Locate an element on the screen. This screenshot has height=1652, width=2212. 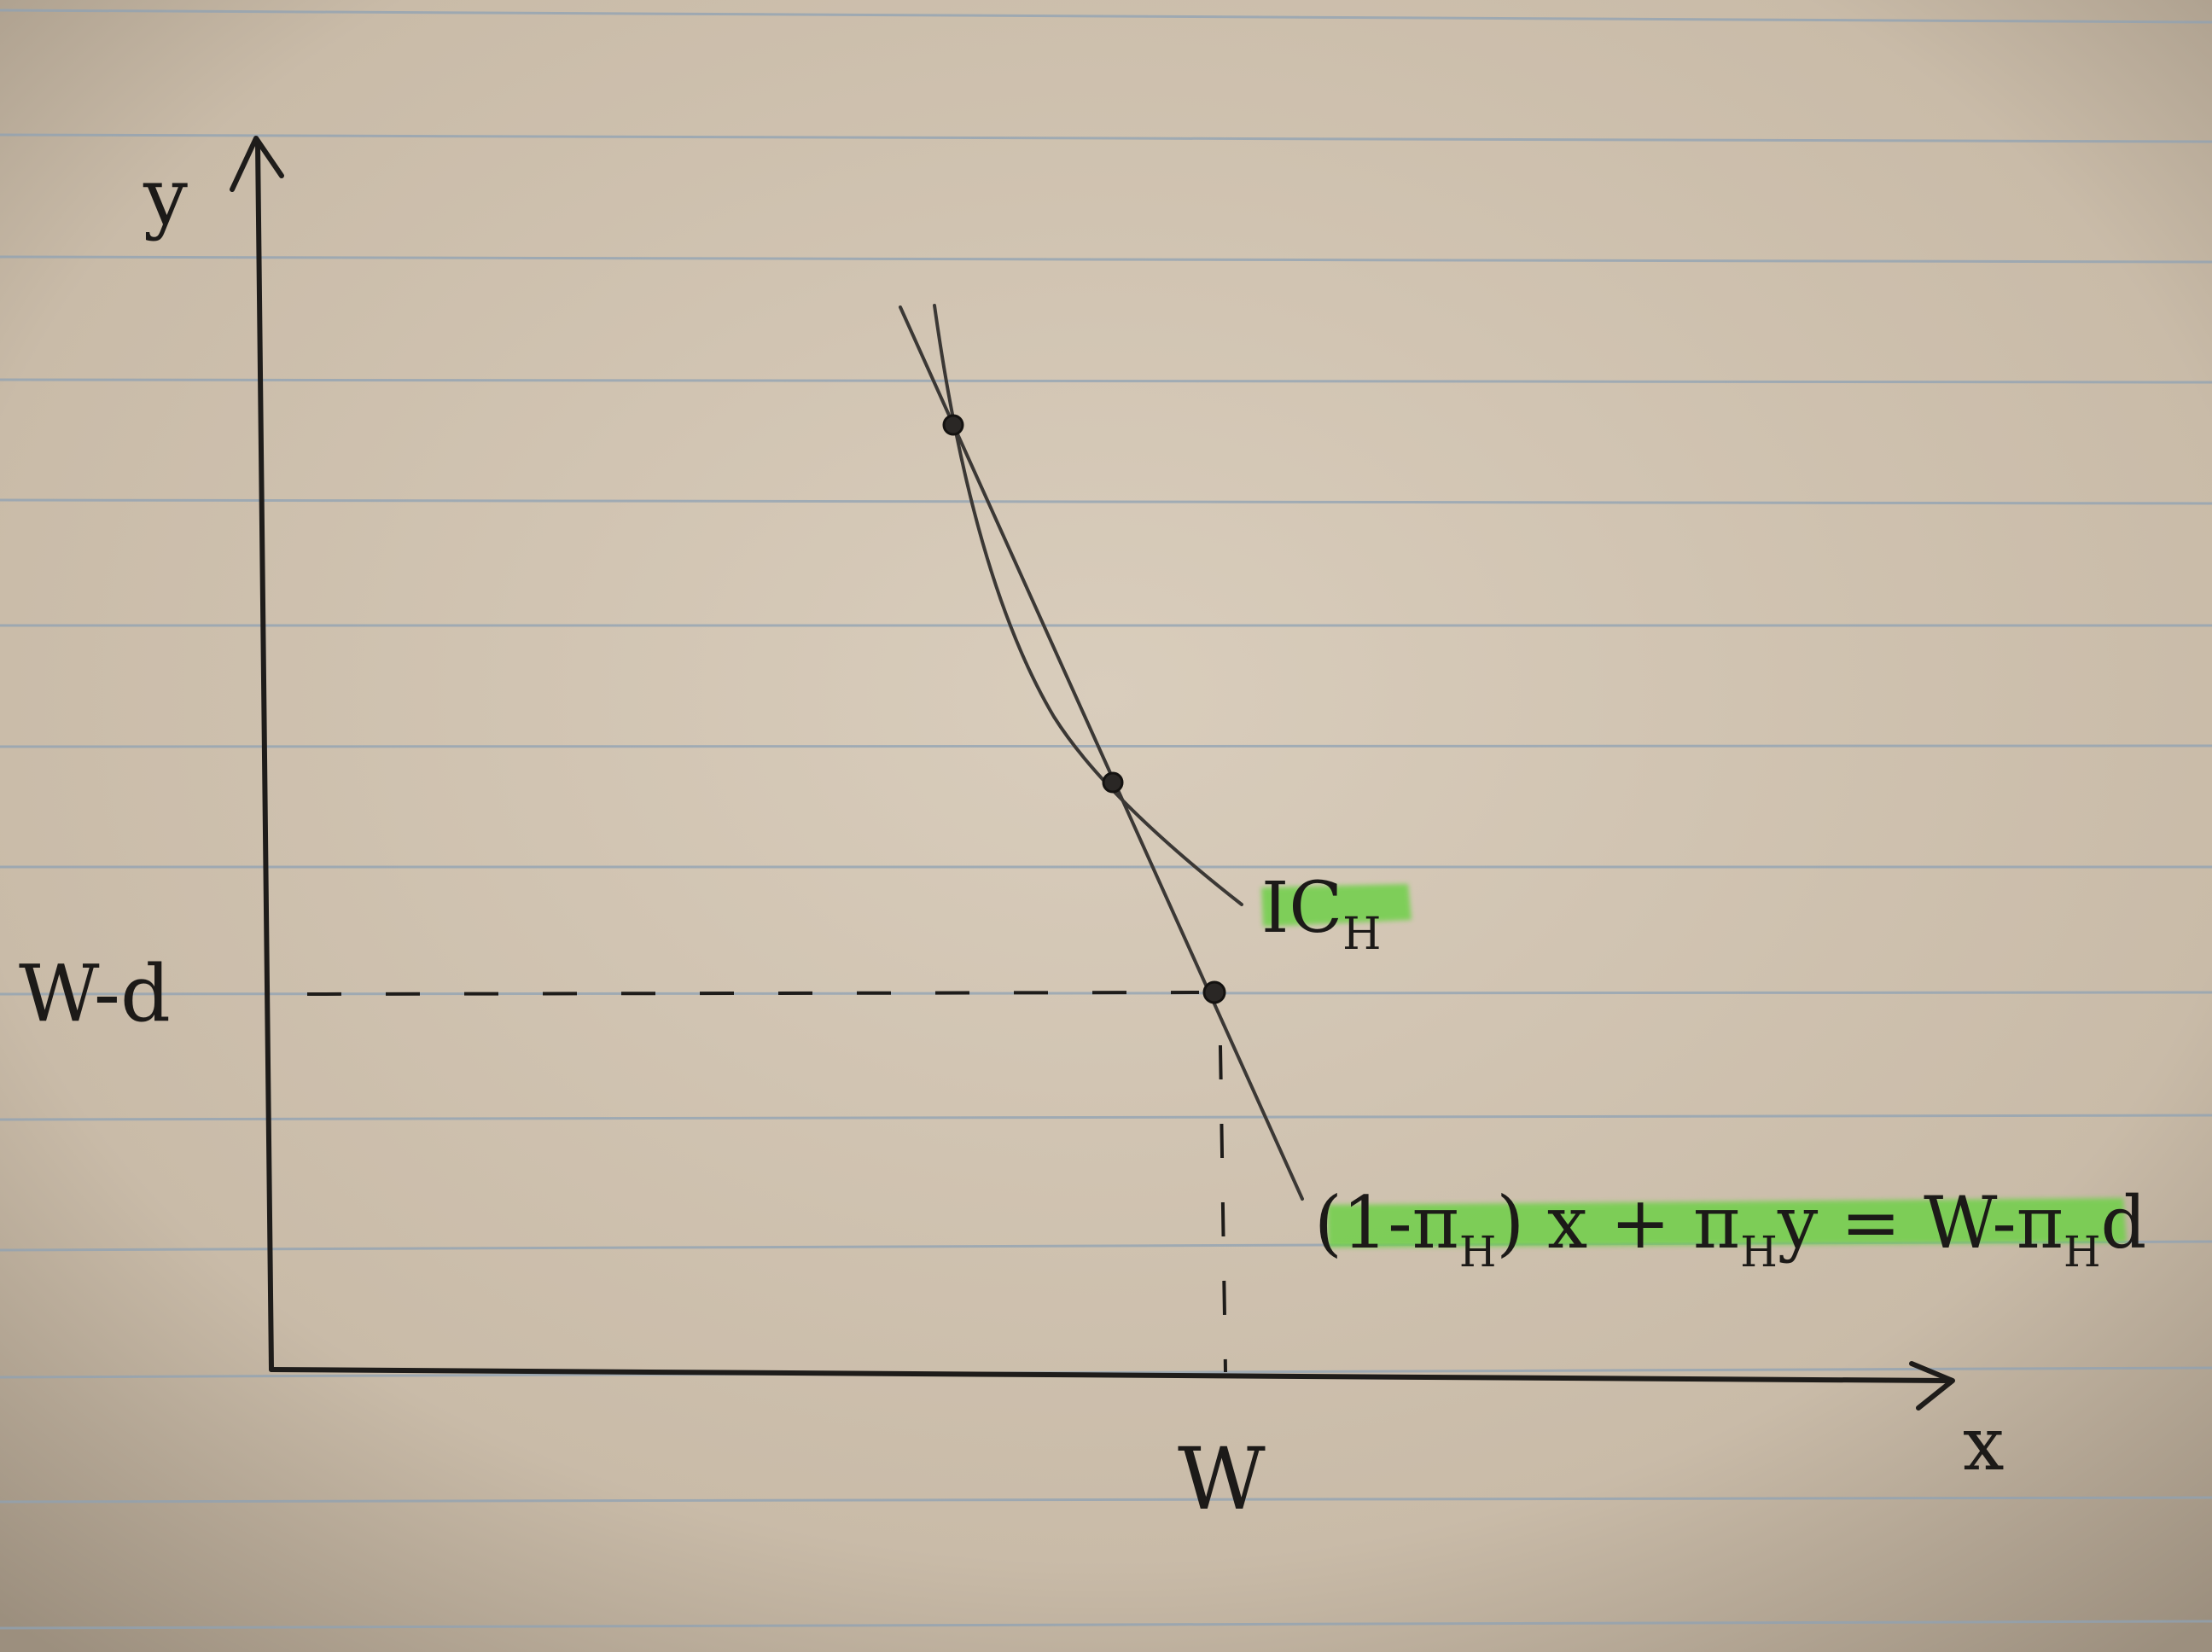
eq-part-1: (1-π is located at coordinates (1386, 1223).